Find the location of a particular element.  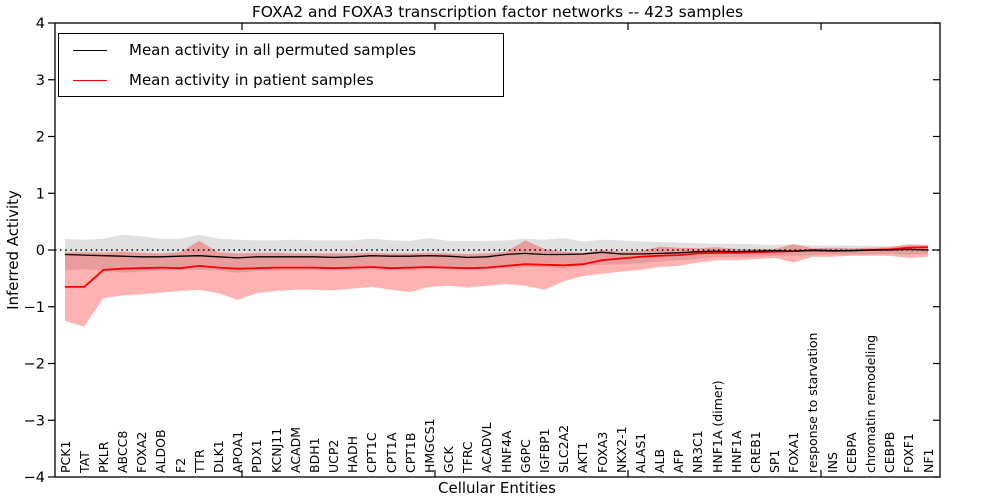

x-tick-label: ALAS1 is located at coordinates (640, 452).